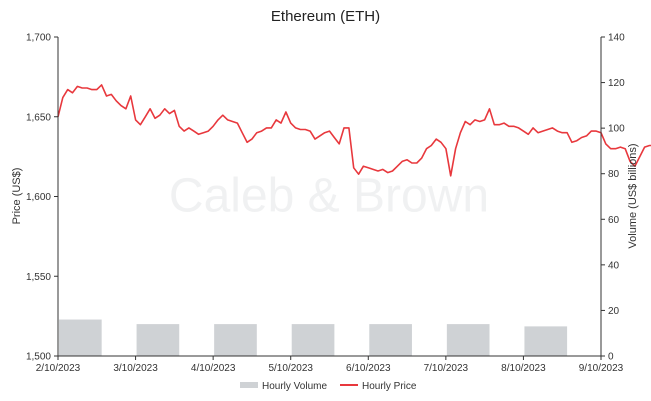 The image size is (651, 401). I want to click on y-right-tick-label: 80, so click(614, 174).